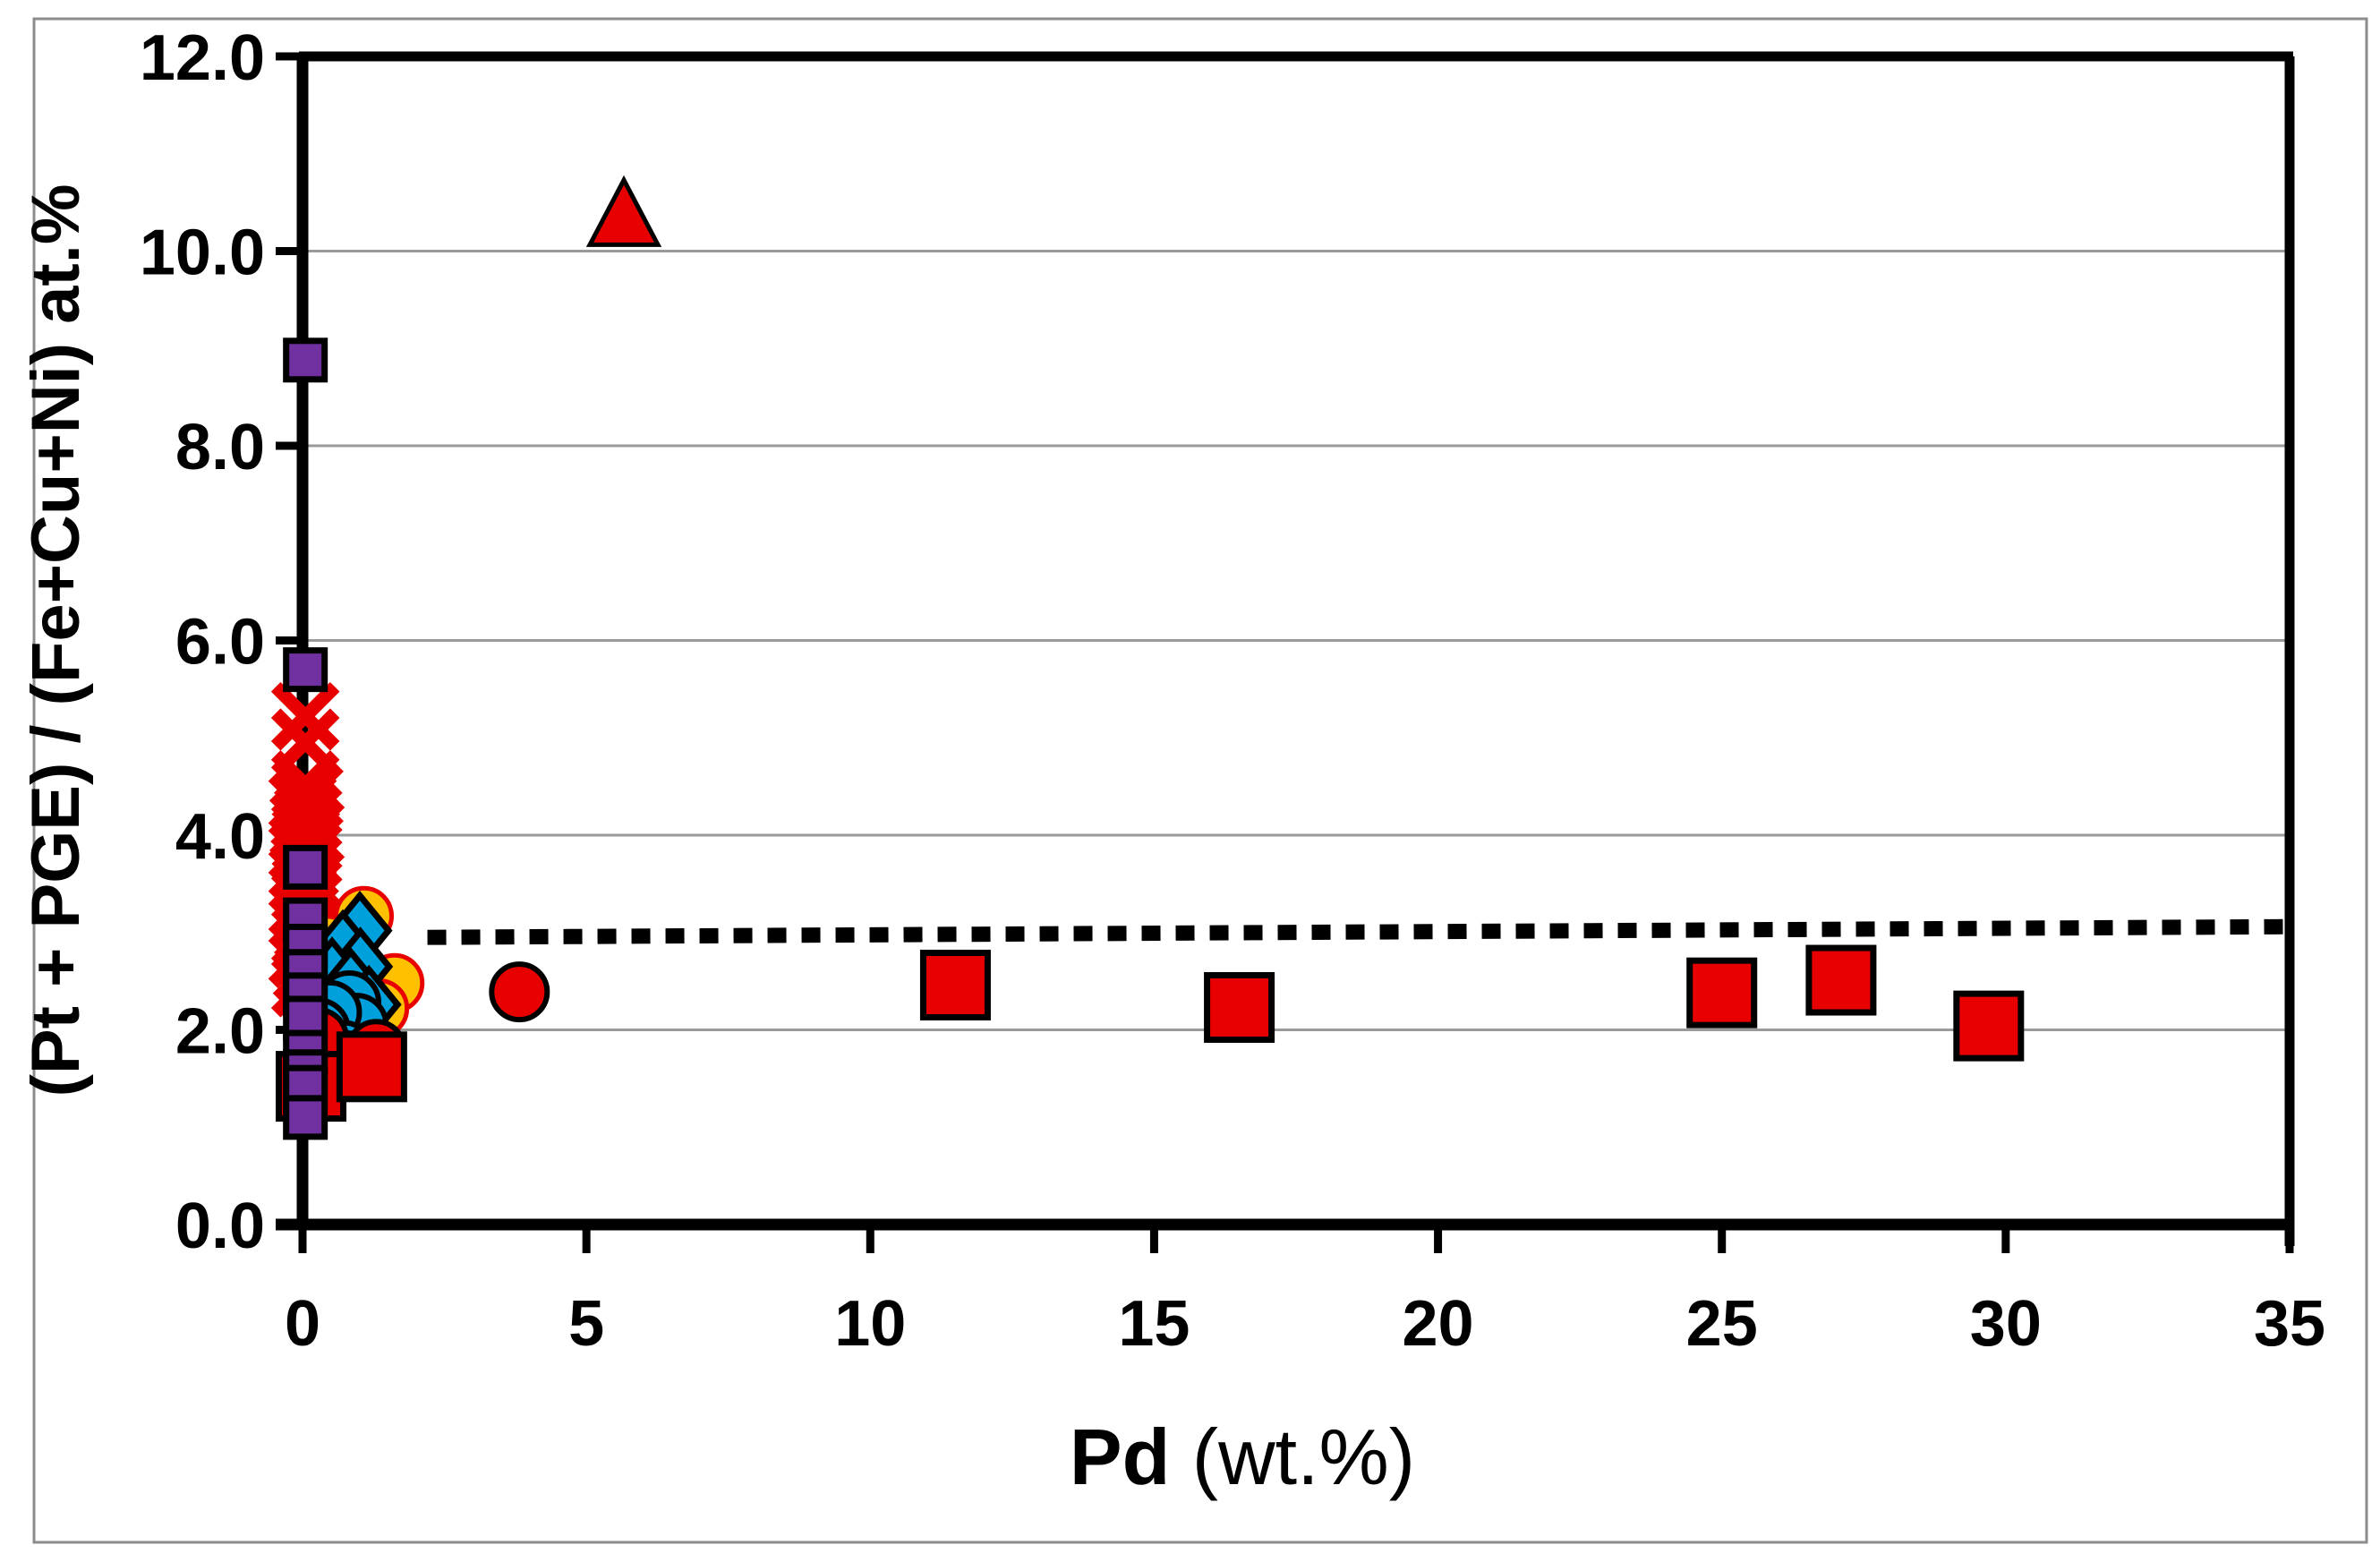  Describe the element at coordinates (220, 837) in the screenshot. I see `y-tick-label-4: 4.0` at that location.